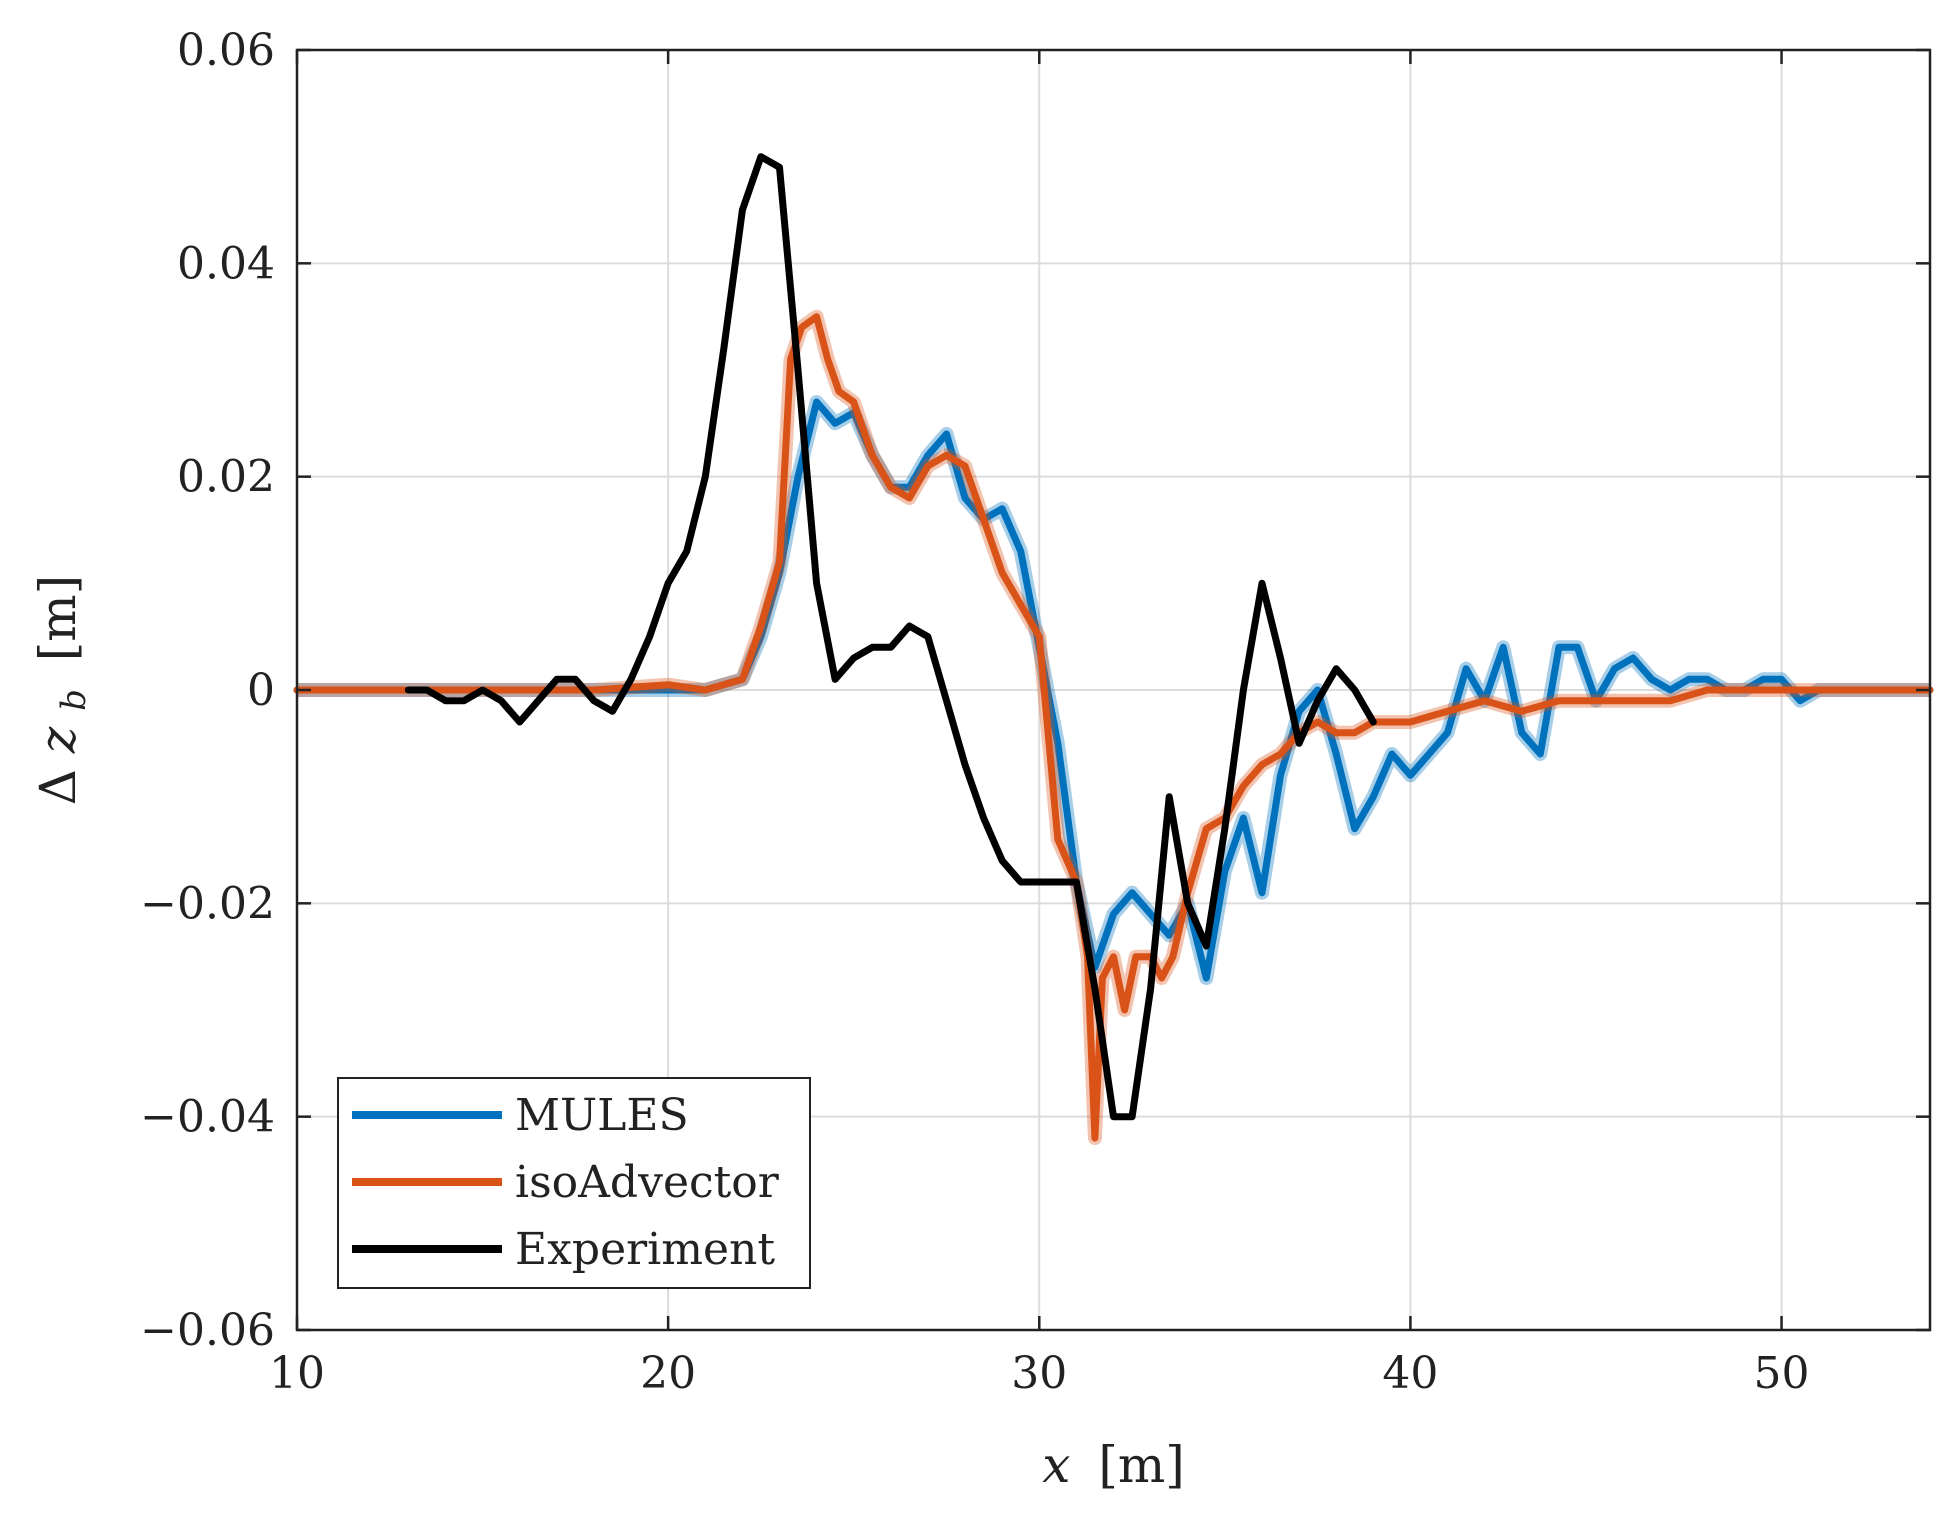 This screenshot has height=1517, width=1953. Describe the element at coordinates (207, 1117) in the screenshot. I see `y-tick-label: −0.04` at that location.